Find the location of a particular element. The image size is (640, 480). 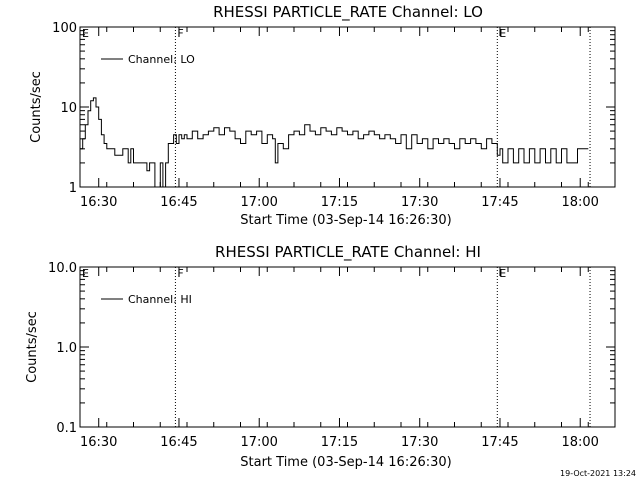

panel-lo-xlabel: Start Time (03-Sep-14 16:26:30) is located at coordinates (345, 220).